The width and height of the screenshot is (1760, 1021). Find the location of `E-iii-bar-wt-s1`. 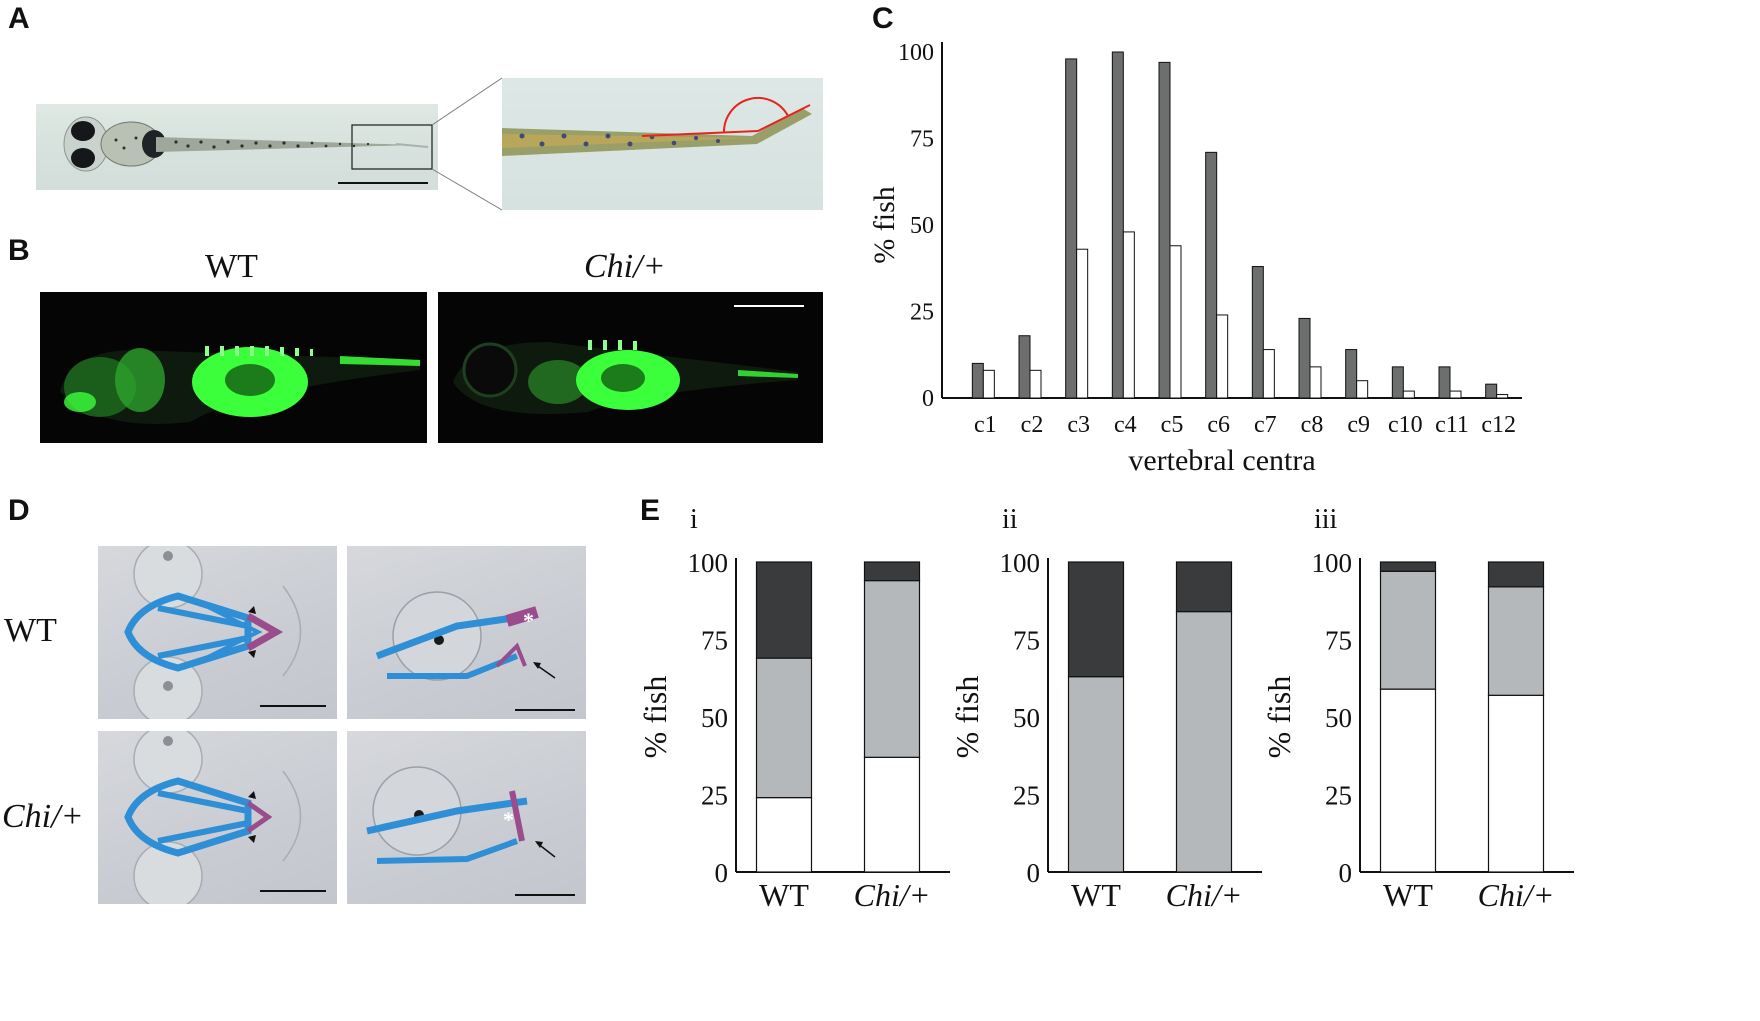

E-iii-bar-wt-s1 is located at coordinates (1408, 630).